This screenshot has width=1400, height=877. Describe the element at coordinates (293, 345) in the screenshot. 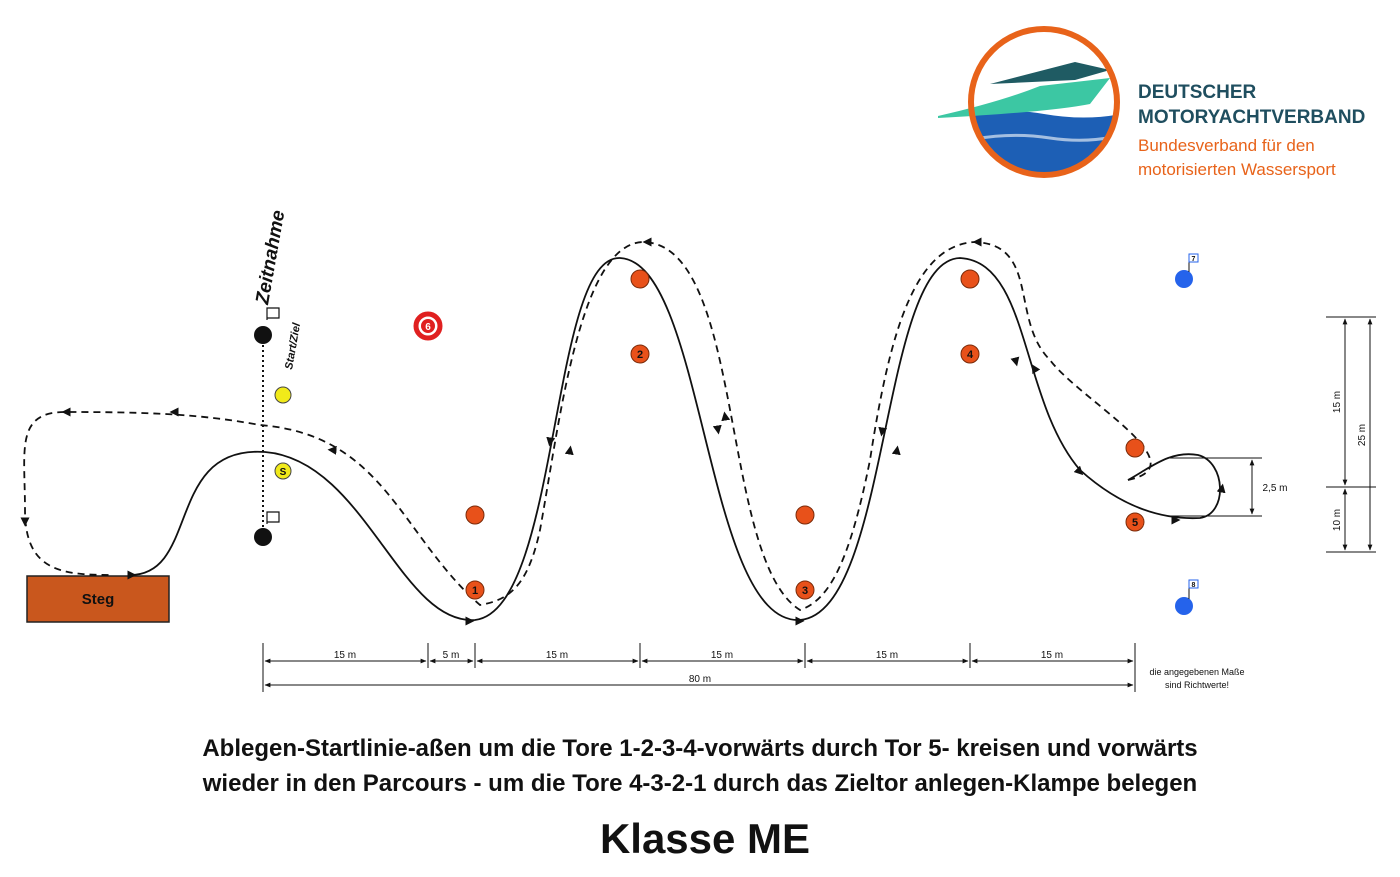

I see `start-finish-label: Start/Ziel` at that location.